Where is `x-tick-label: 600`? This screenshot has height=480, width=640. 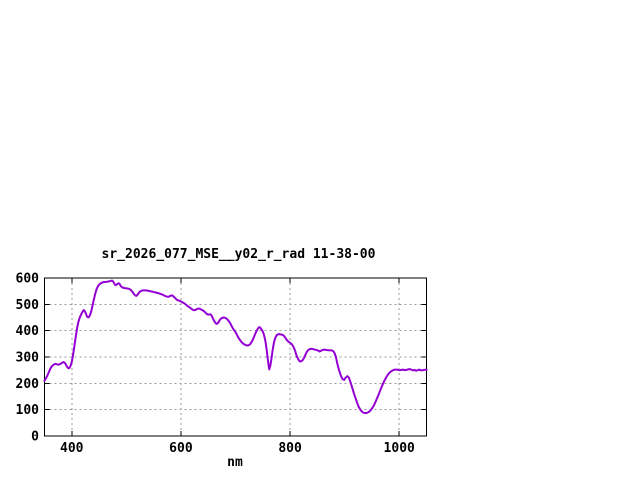
x-tick-label: 600 is located at coordinates (181, 448).